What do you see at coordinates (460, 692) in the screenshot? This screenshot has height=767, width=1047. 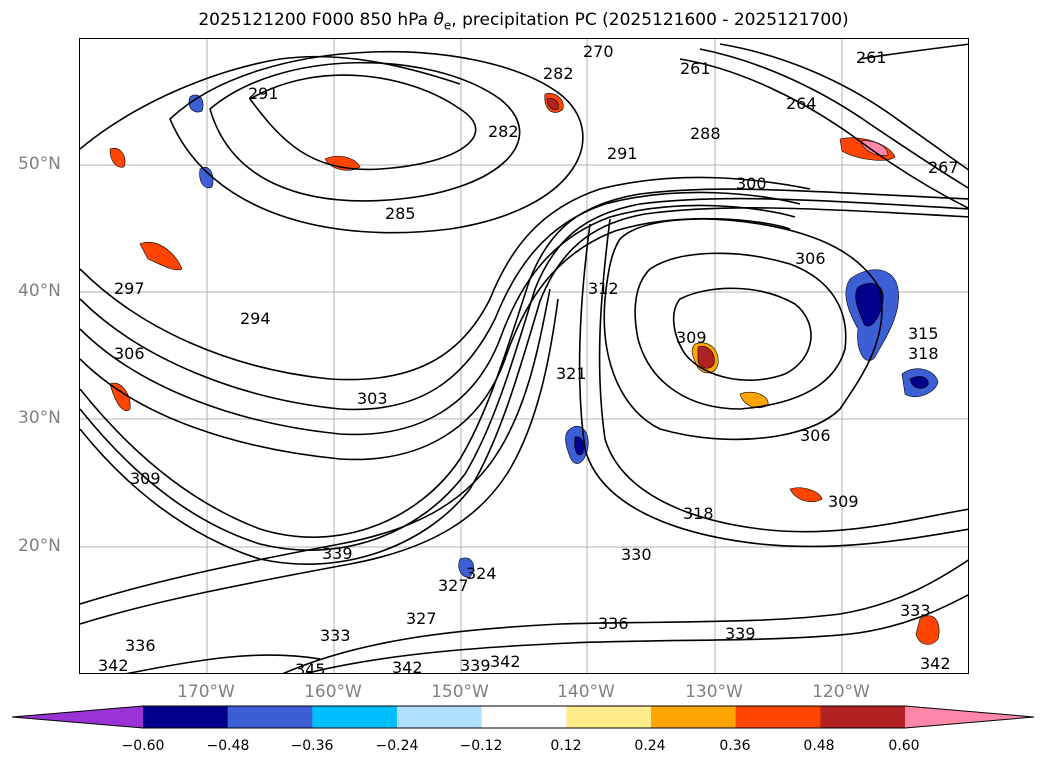 I see `lon-label-150w: 150°W` at bounding box center [460, 692].